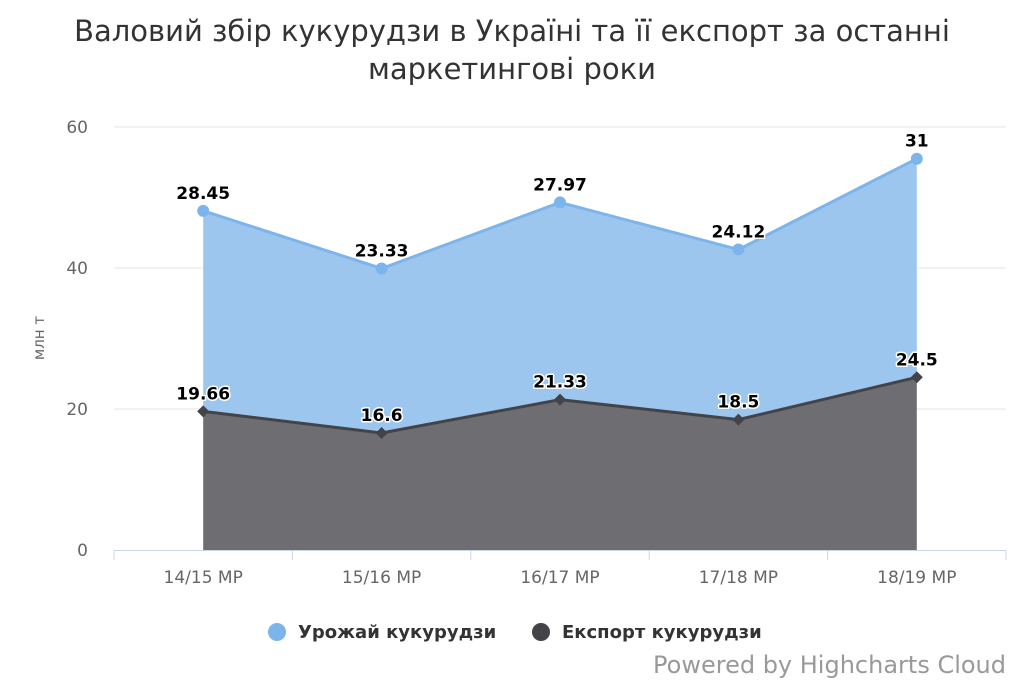  Describe the element at coordinates (662, 632) in the screenshot. I see `legend-label-export: Експорт кукурудзи` at that location.